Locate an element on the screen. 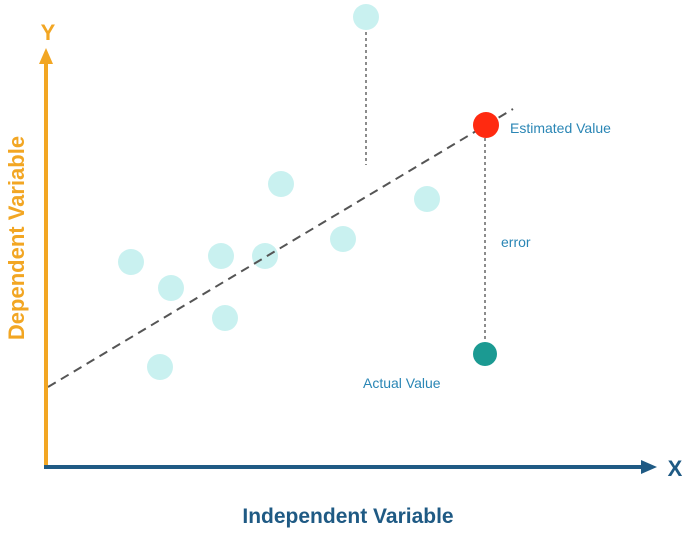  actual-value-point is located at coordinates (485, 354).